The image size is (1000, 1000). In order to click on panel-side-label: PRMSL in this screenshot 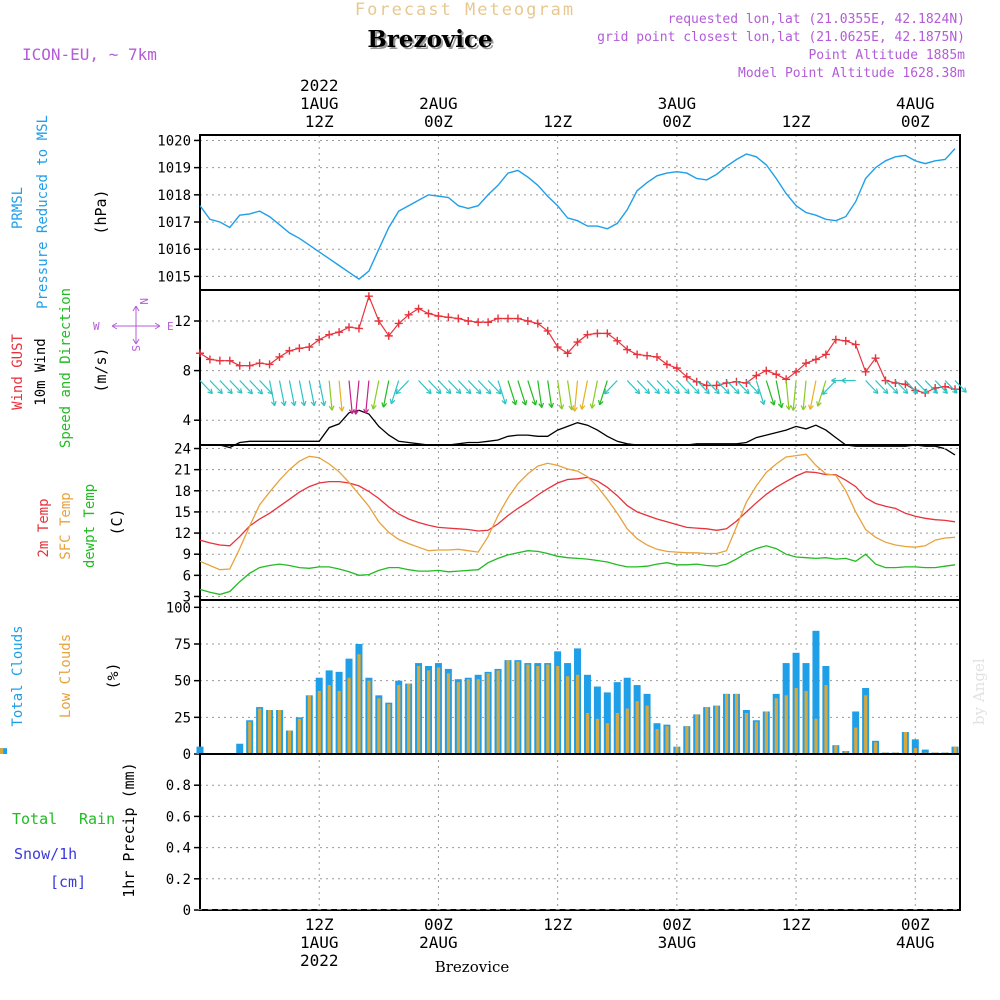, I will do `click(18, 208)`.